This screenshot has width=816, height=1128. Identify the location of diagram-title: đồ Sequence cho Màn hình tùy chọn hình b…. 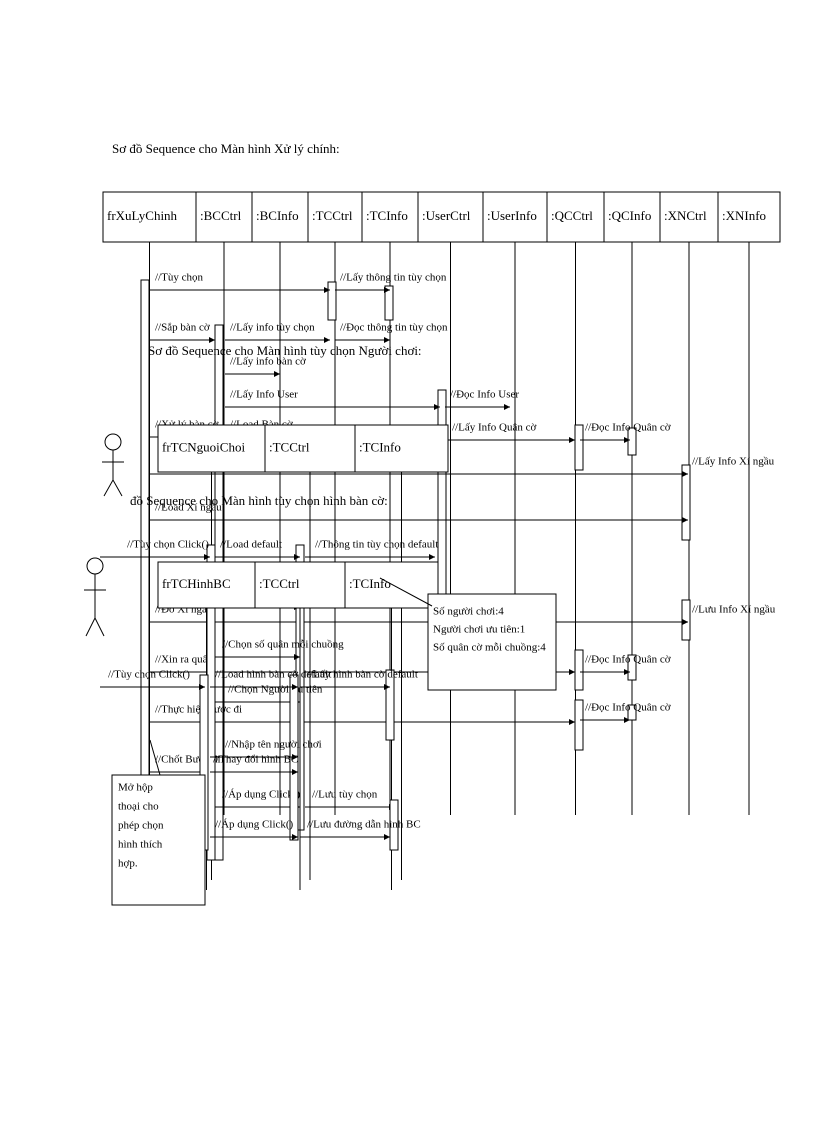
(259, 500).